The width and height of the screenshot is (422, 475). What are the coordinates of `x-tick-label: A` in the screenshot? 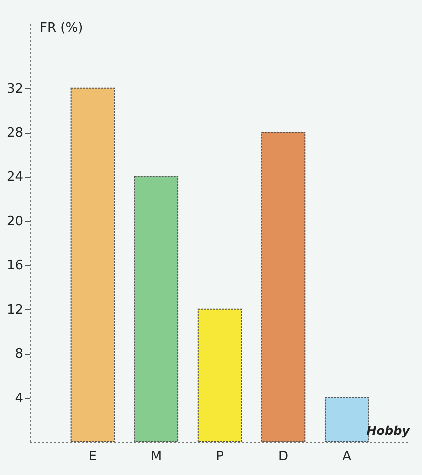 It's located at (347, 457).